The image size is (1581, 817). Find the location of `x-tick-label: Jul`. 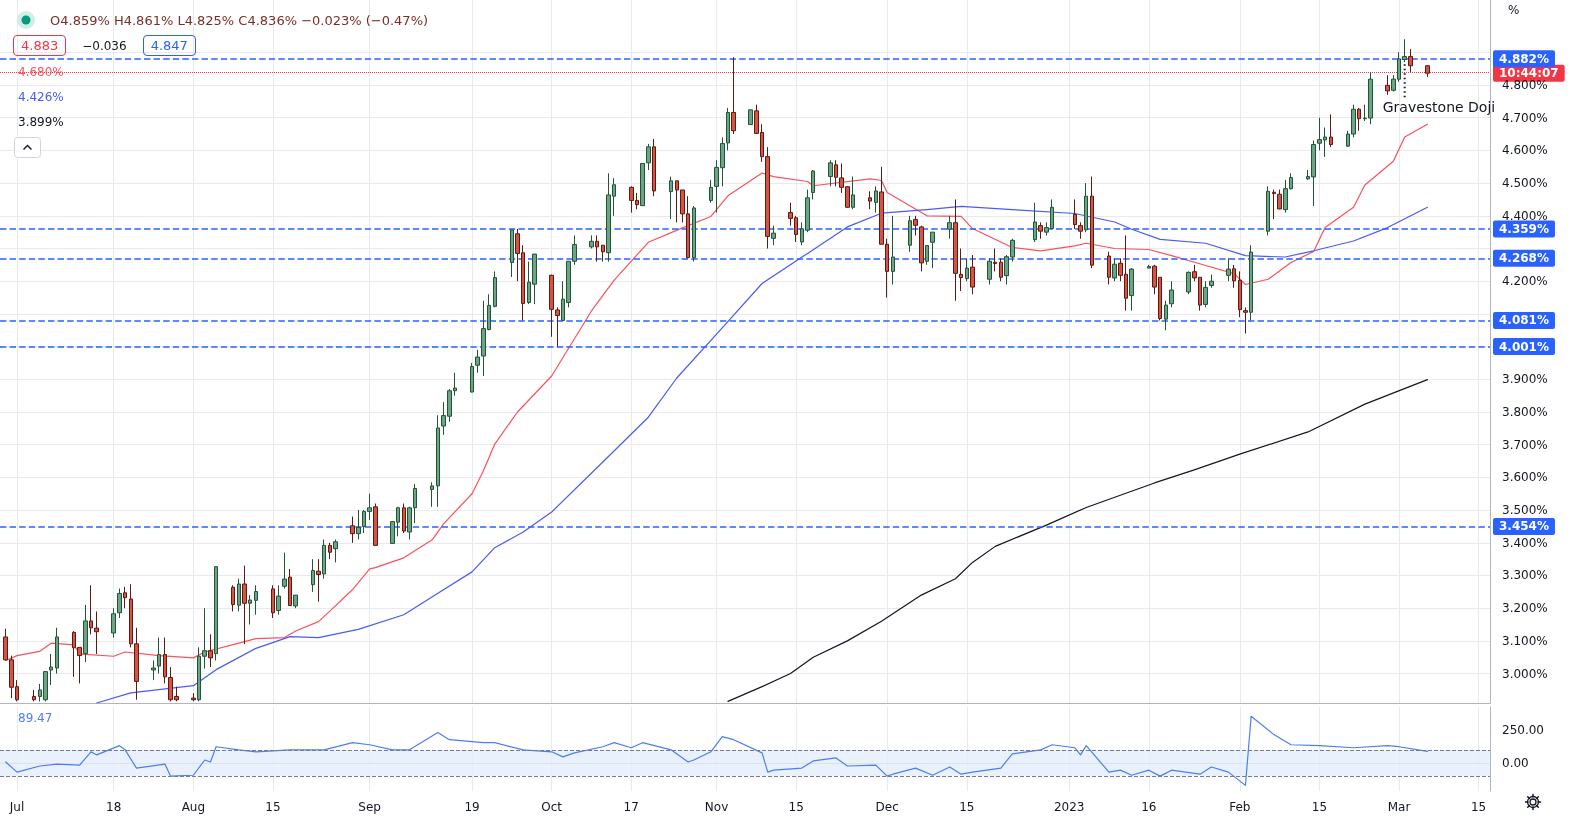

x-tick-label: Jul is located at coordinates (16, 807).